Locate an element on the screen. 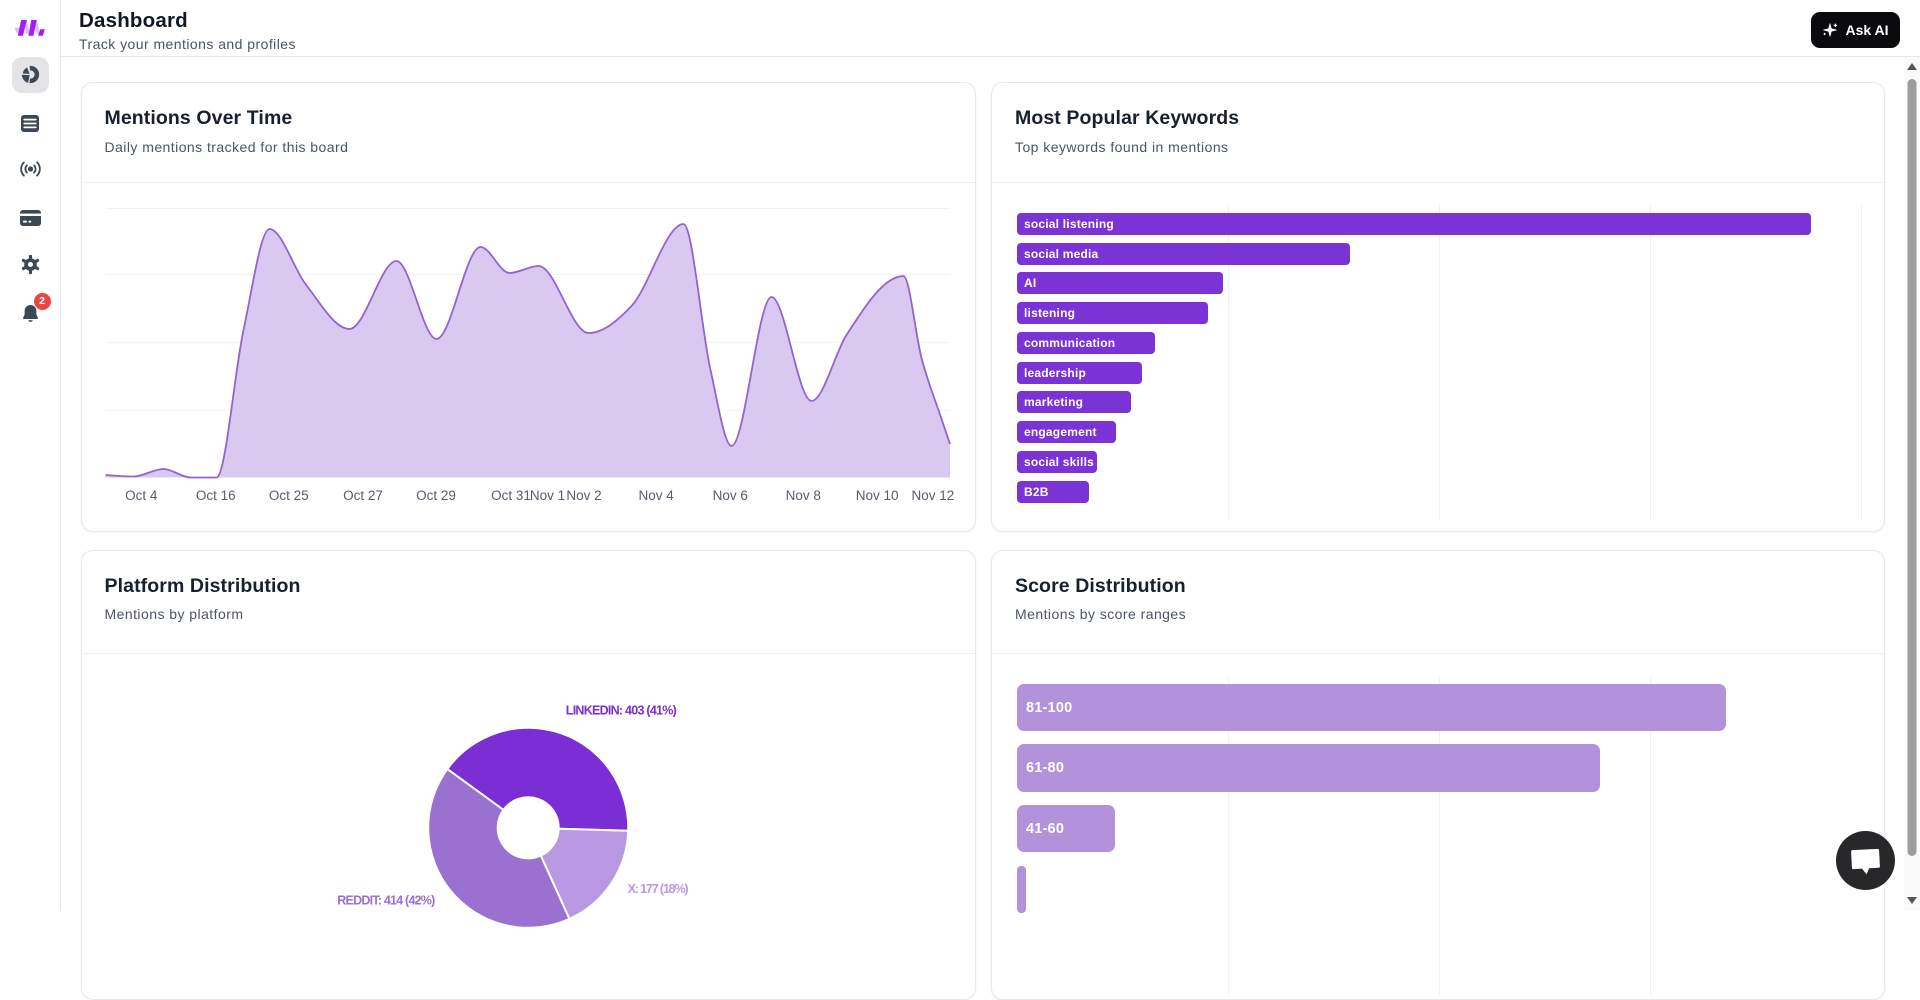  svg-text: Oct 27 is located at coordinates (363, 495).